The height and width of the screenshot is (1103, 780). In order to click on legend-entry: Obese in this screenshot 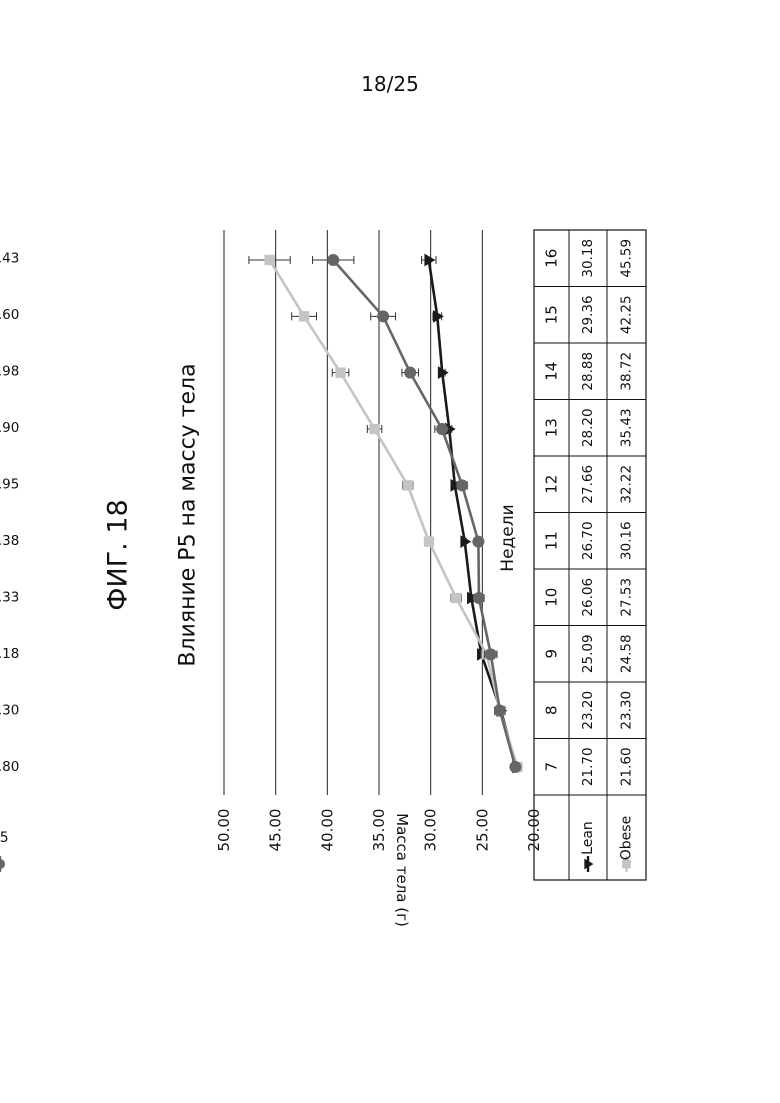, I will do `click(627, 838)`.